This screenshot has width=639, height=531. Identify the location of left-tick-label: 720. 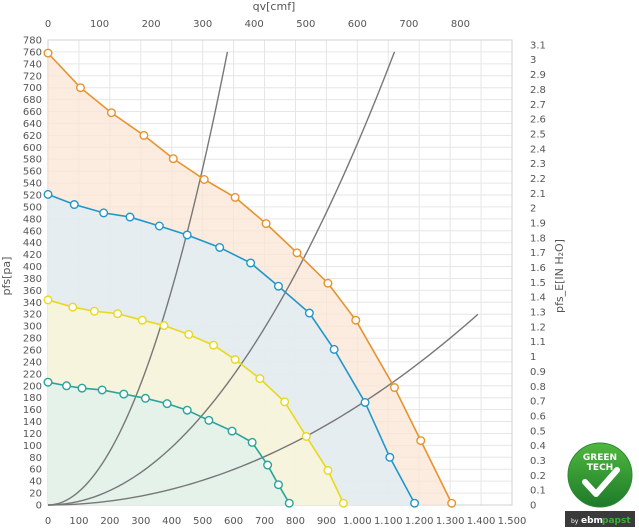
(32, 76).